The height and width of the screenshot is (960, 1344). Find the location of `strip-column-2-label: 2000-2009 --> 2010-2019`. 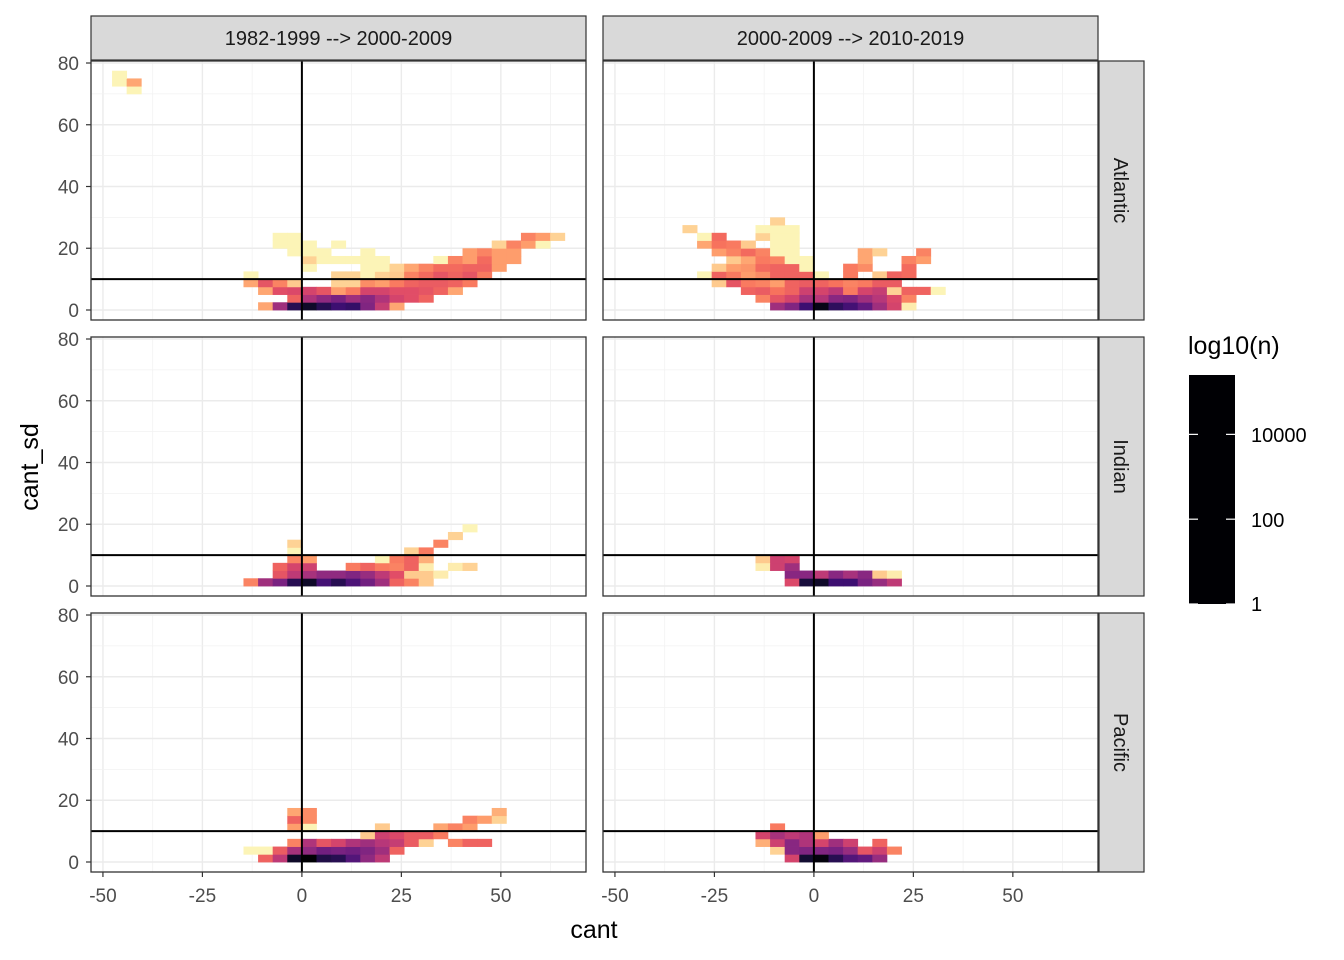

strip-column-2-label: 2000-2009 --> 2010-2019 is located at coordinates (850, 39).